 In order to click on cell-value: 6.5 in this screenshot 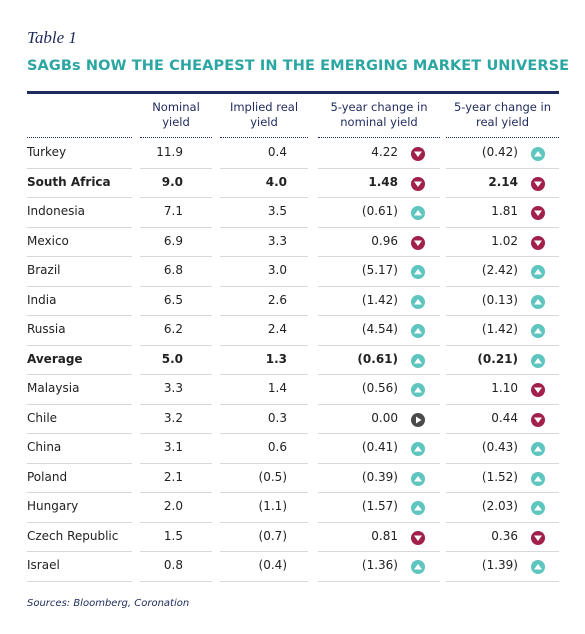, I will do `click(173, 299)`.